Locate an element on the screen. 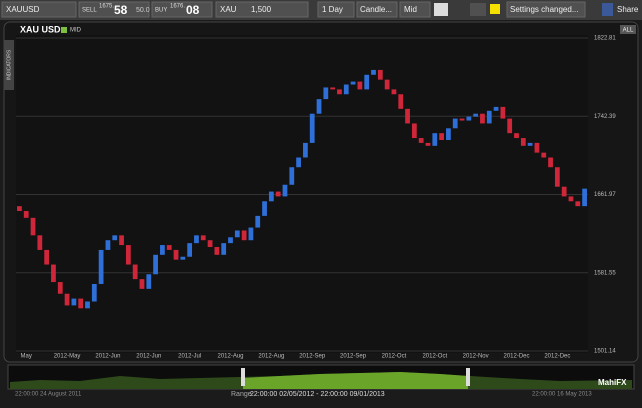  mid-swatch is located at coordinates (64, 30).